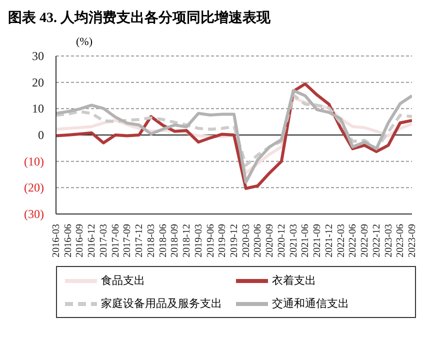 This screenshot has width=432, height=347. What do you see at coordinates (92, 241) in the screenshot?
I see `x-tick-label: 2016-12` at bounding box center [92, 241].